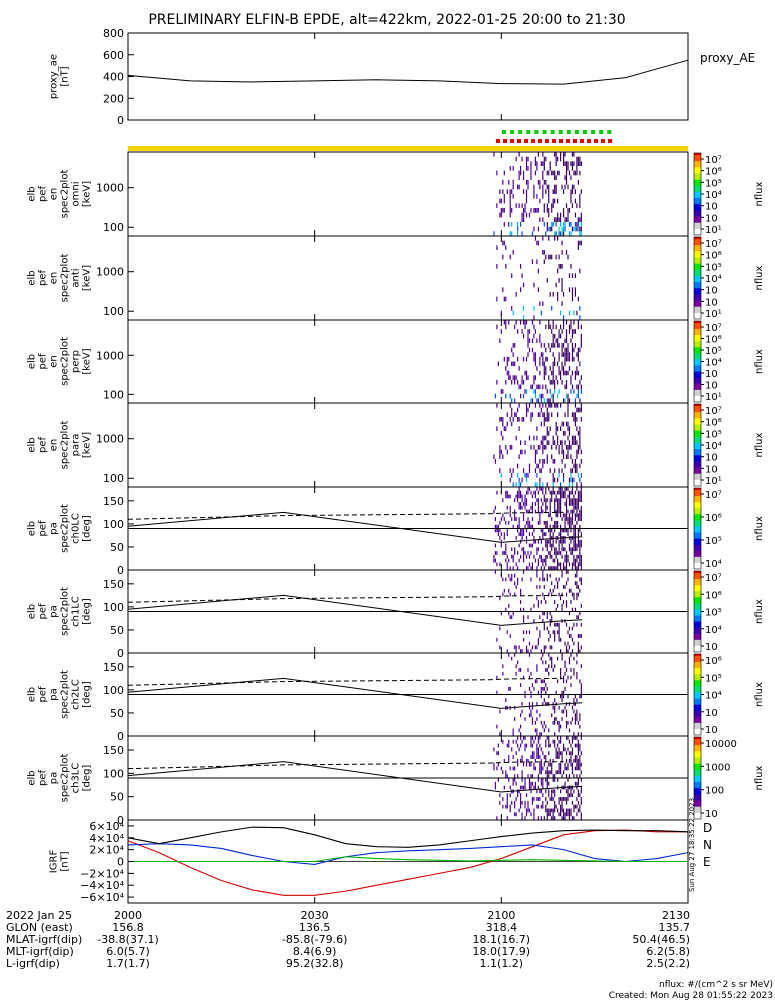  Describe the element at coordinates (54, 778) in the screenshot. I see `panel-ylabel: pa` at that location.